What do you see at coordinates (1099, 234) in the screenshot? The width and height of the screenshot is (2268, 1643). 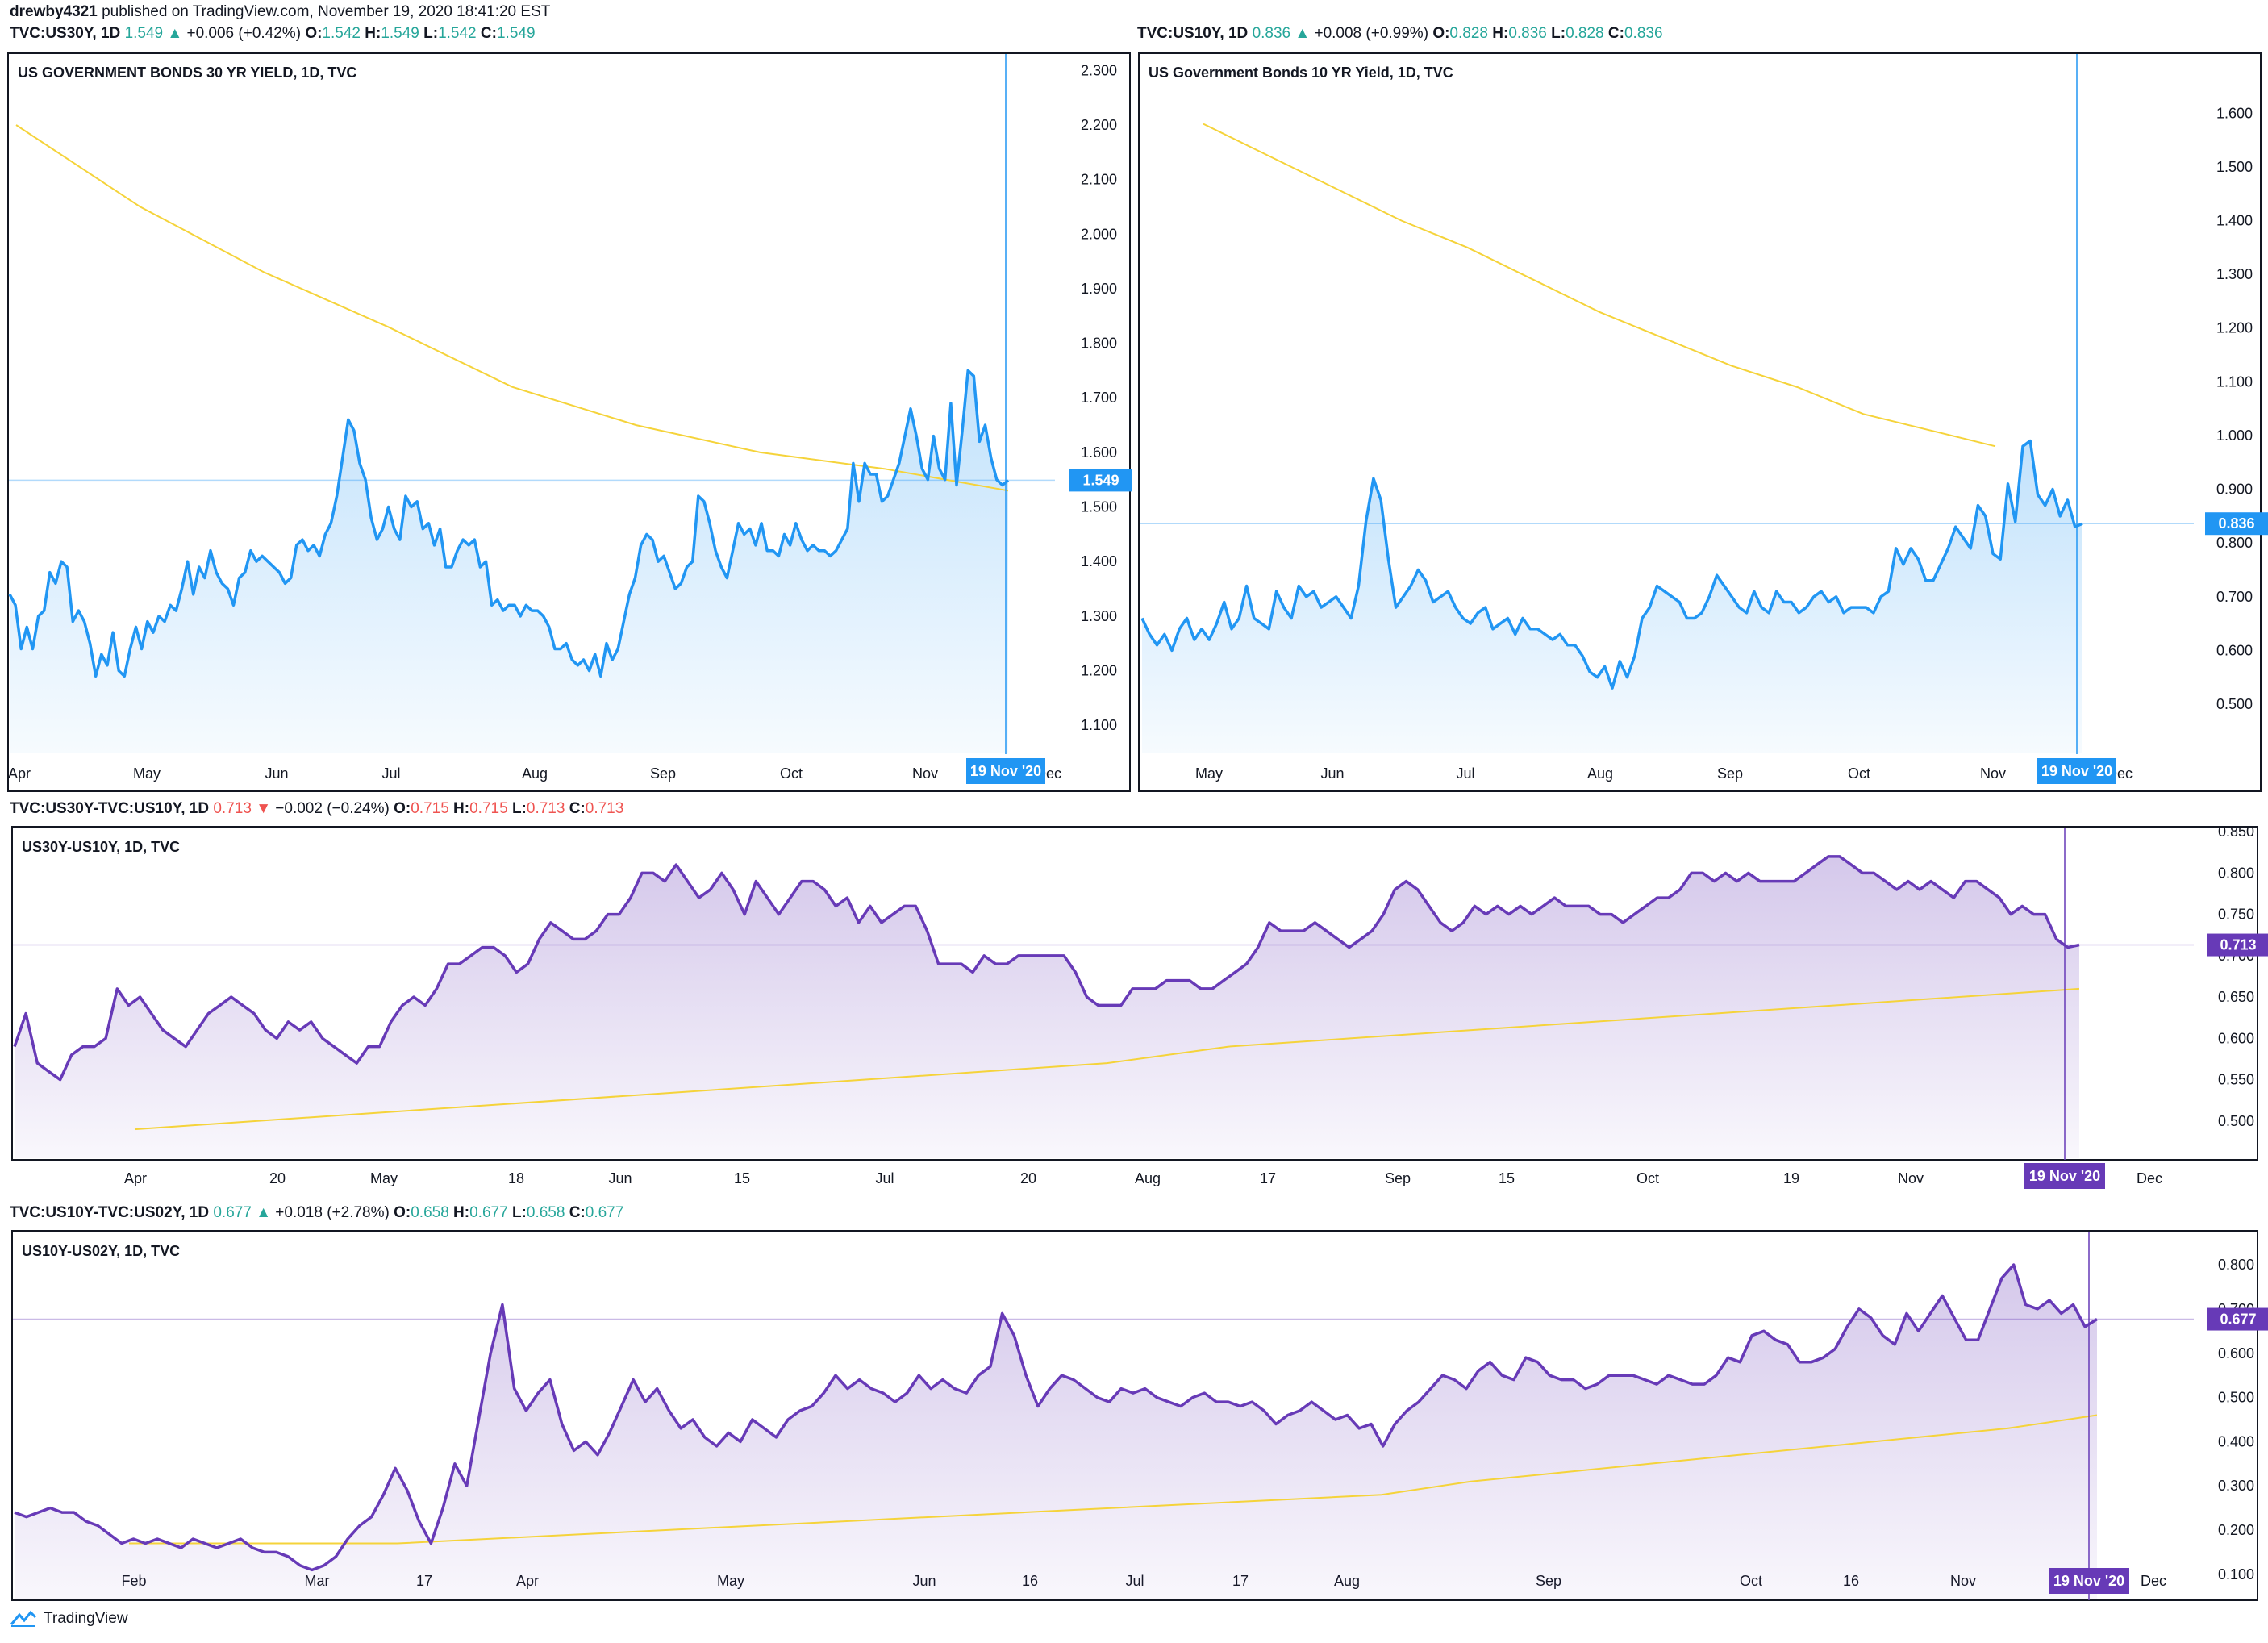 I see `y-tick-label: 2.000` at bounding box center [1099, 234].